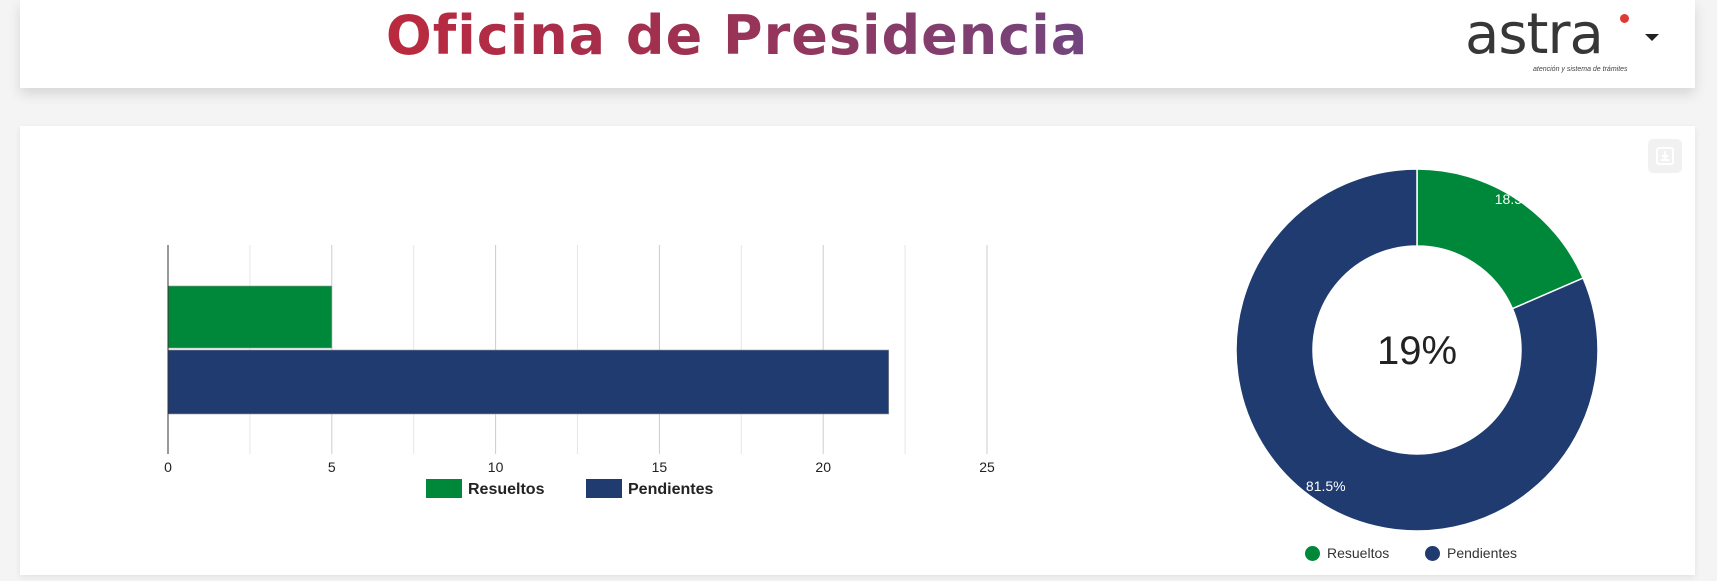 The width and height of the screenshot is (1717, 581). I want to click on logo-dot-icon, so click(1624, 18).